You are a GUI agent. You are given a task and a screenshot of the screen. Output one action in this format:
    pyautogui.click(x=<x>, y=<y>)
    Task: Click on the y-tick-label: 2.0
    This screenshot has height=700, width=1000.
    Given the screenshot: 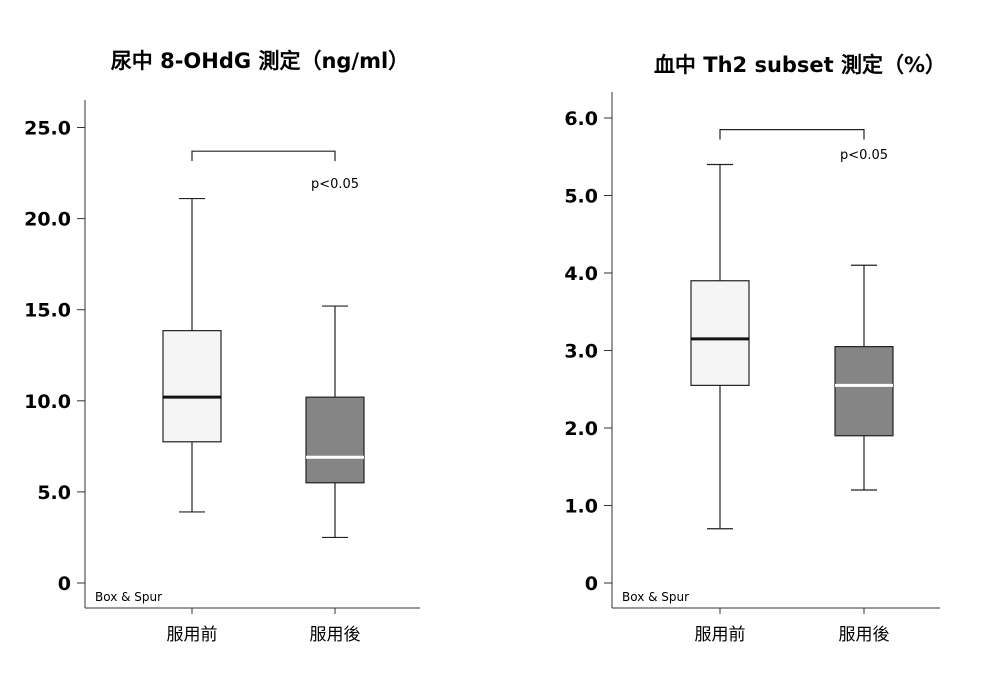 What is the action you would take?
    pyautogui.click(x=581, y=429)
    